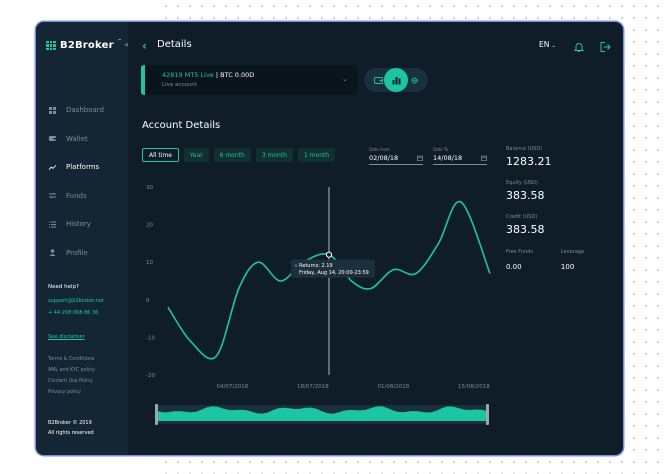  I want to click on sidebar: B2Broker ™ ◀ Dashboard Wallet Pla, so click(82, 238).